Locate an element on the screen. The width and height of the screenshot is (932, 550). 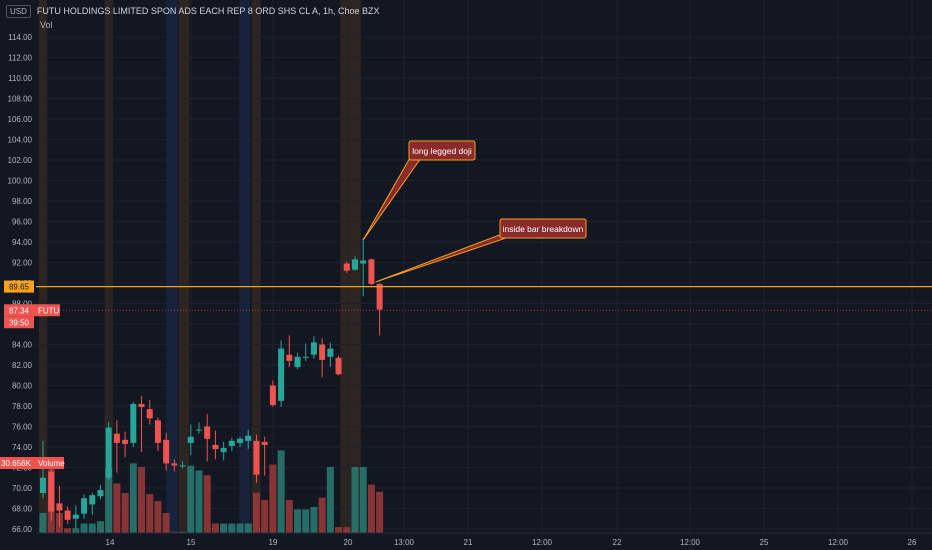
y-tick-label: 68.00 is located at coordinates (22, 509).